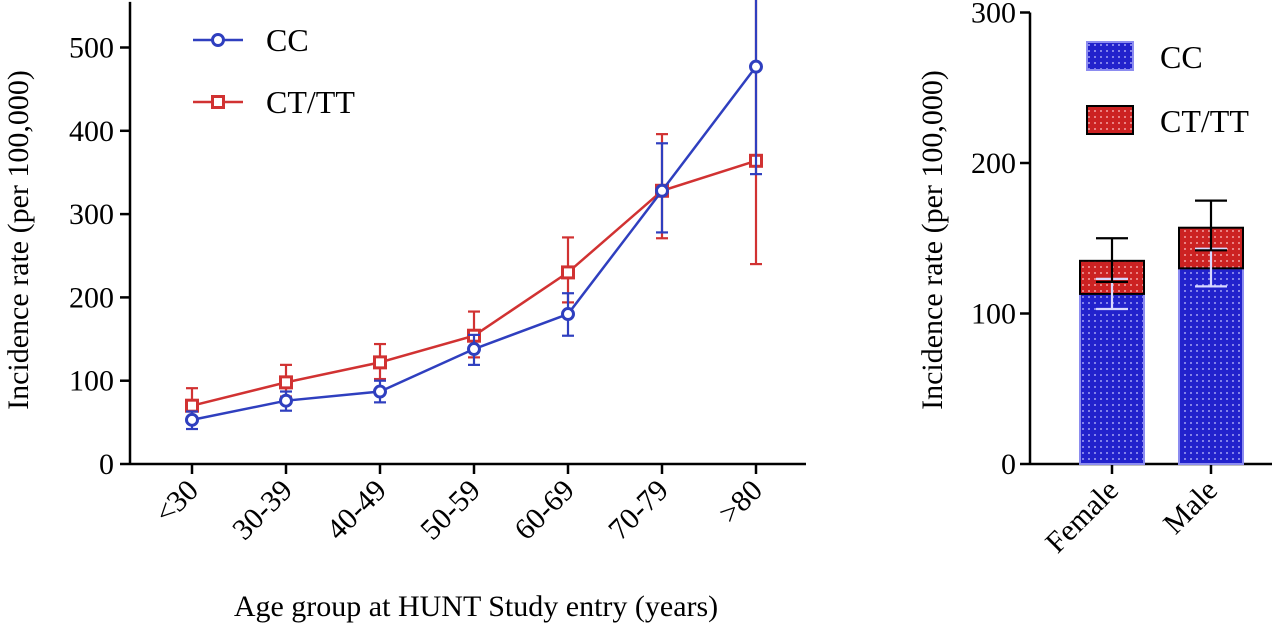 This screenshot has width=1280, height=626. Describe the element at coordinates (1211, 366) in the screenshot. I see `bar-CC-Male` at that location.